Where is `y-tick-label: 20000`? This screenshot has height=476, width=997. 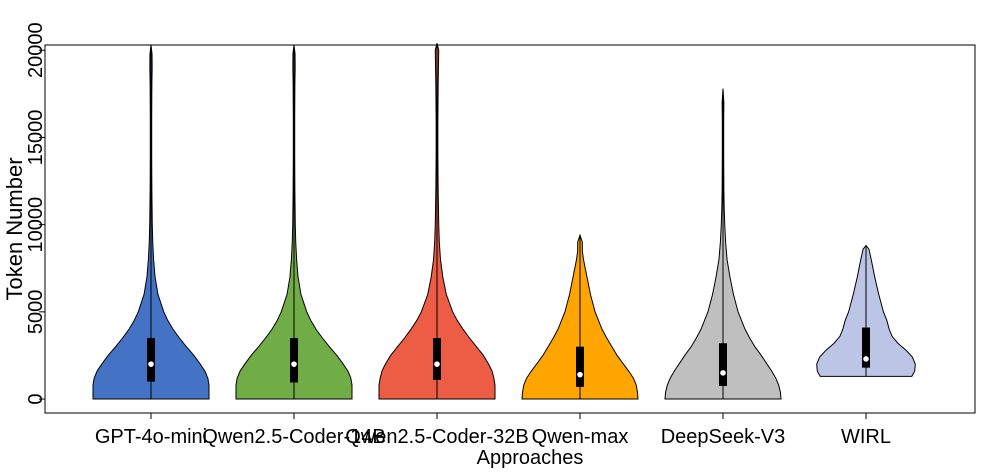 y-tick-label: 20000 is located at coordinates (36, 50).